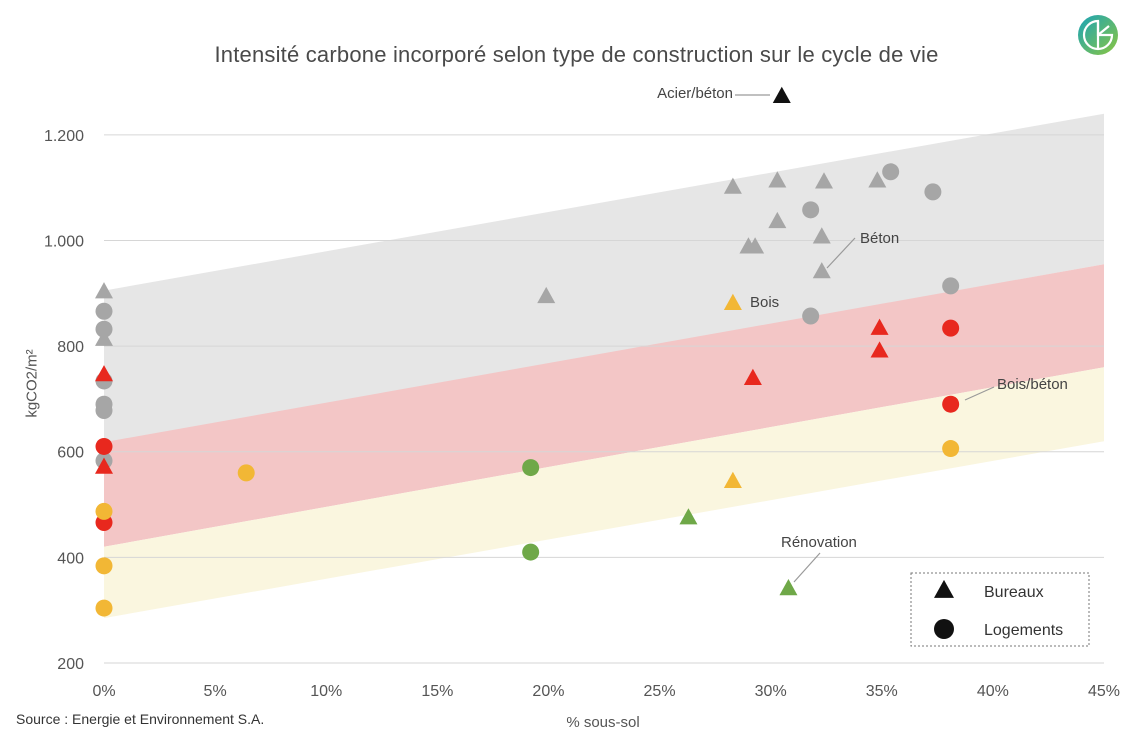  What do you see at coordinates (660, 691) in the screenshot?
I see `x-tick-label: 25%` at bounding box center [660, 691].